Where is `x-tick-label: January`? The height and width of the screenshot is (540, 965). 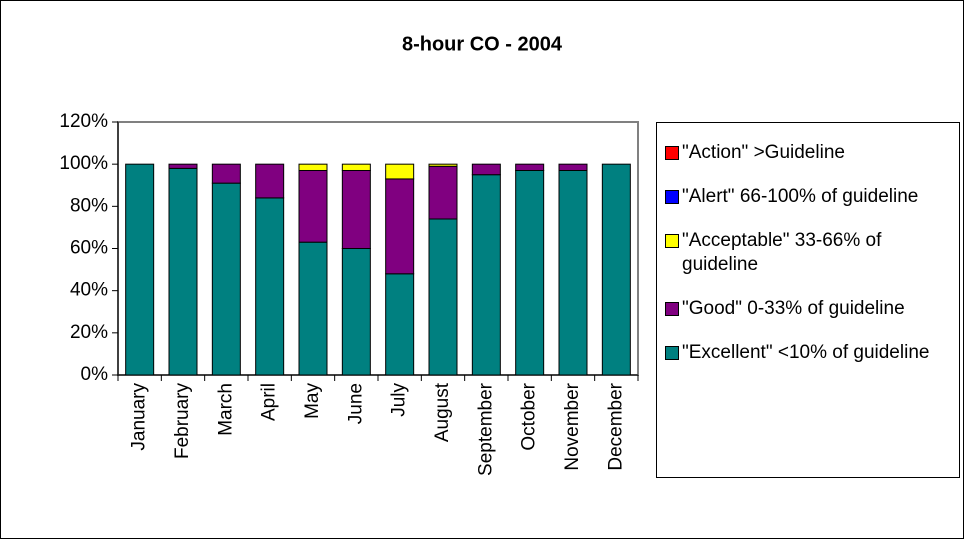 x-tick-label: January is located at coordinates (139, 417).